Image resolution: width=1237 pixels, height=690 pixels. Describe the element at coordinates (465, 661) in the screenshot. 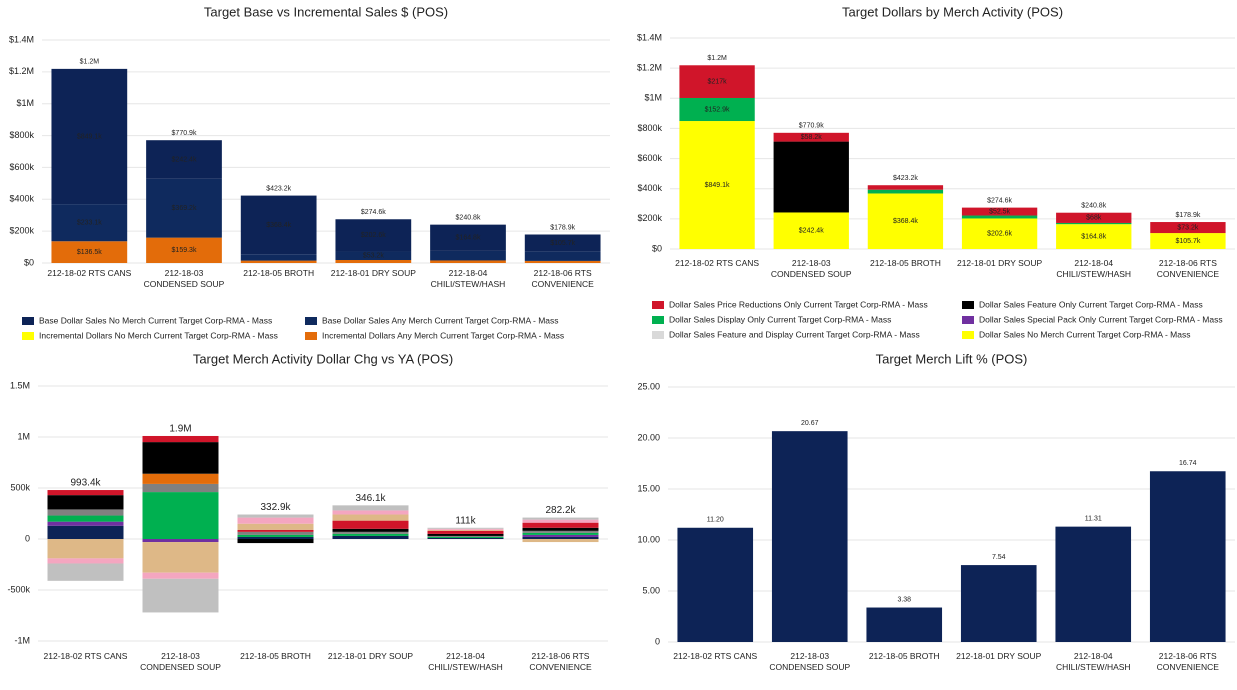

I see `x-tick-label: 212-18-04 CHILI/STEW/HASH` at that location.